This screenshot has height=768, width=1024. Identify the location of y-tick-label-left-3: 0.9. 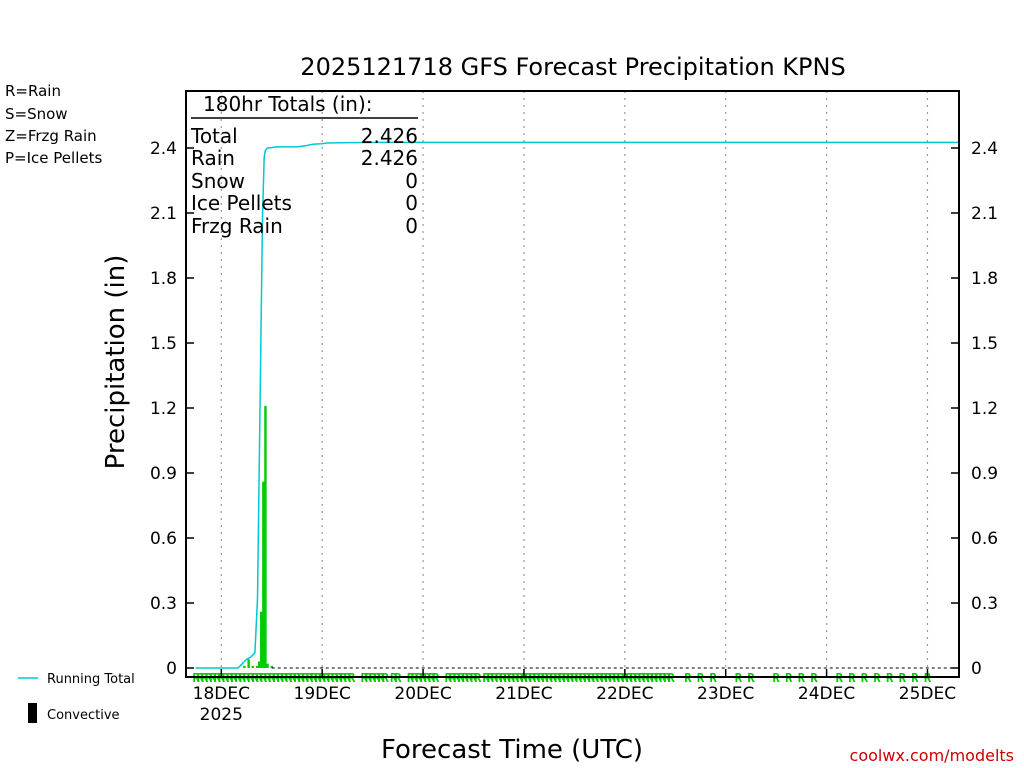
(163, 474).